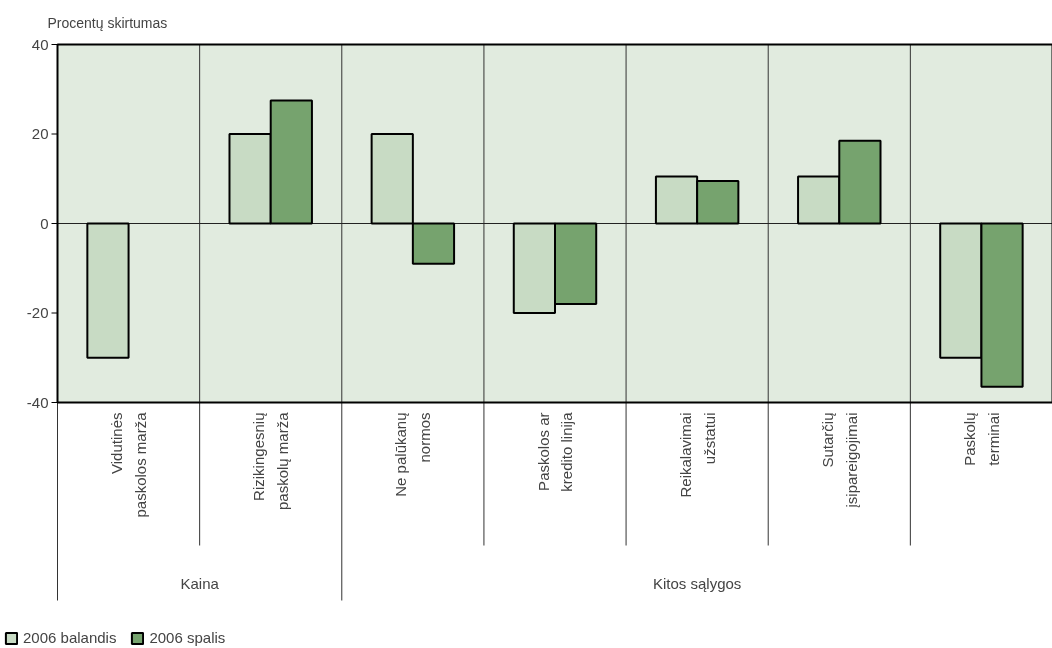 This screenshot has height=648, width=1052. Describe the element at coordinates (697, 455) in the screenshot. I see `x-tick-label: Reikalavimai užstatui` at that location.